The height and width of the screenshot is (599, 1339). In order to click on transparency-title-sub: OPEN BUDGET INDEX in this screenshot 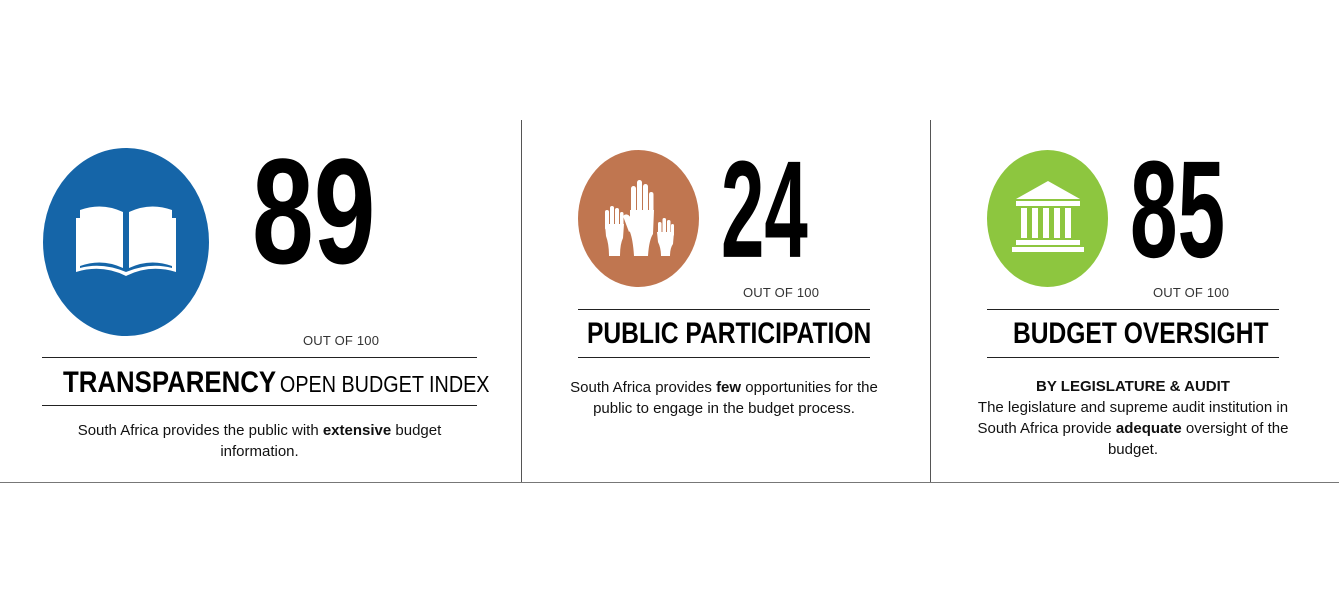, I will do `click(384, 384)`.